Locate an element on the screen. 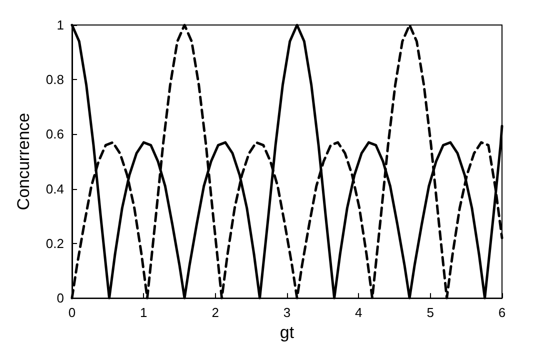 The image size is (554, 346). y-tick-label: 1 is located at coordinates (60, 25).